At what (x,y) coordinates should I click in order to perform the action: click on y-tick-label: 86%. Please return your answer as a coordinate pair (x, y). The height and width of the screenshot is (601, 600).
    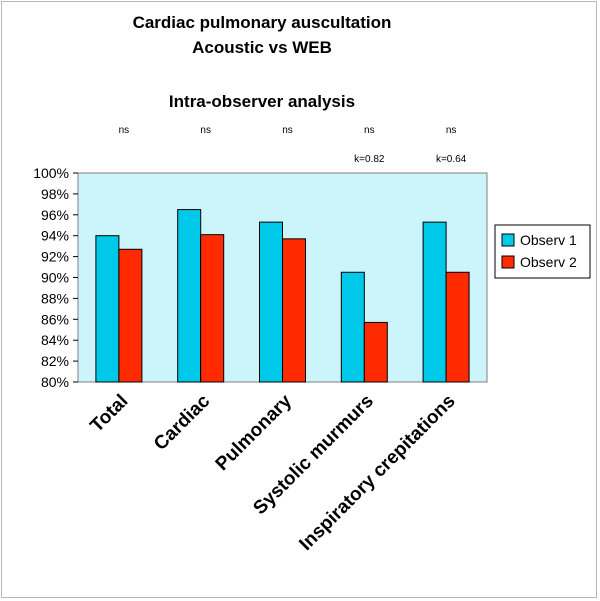
    Looking at the image, I should click on (55, 319).